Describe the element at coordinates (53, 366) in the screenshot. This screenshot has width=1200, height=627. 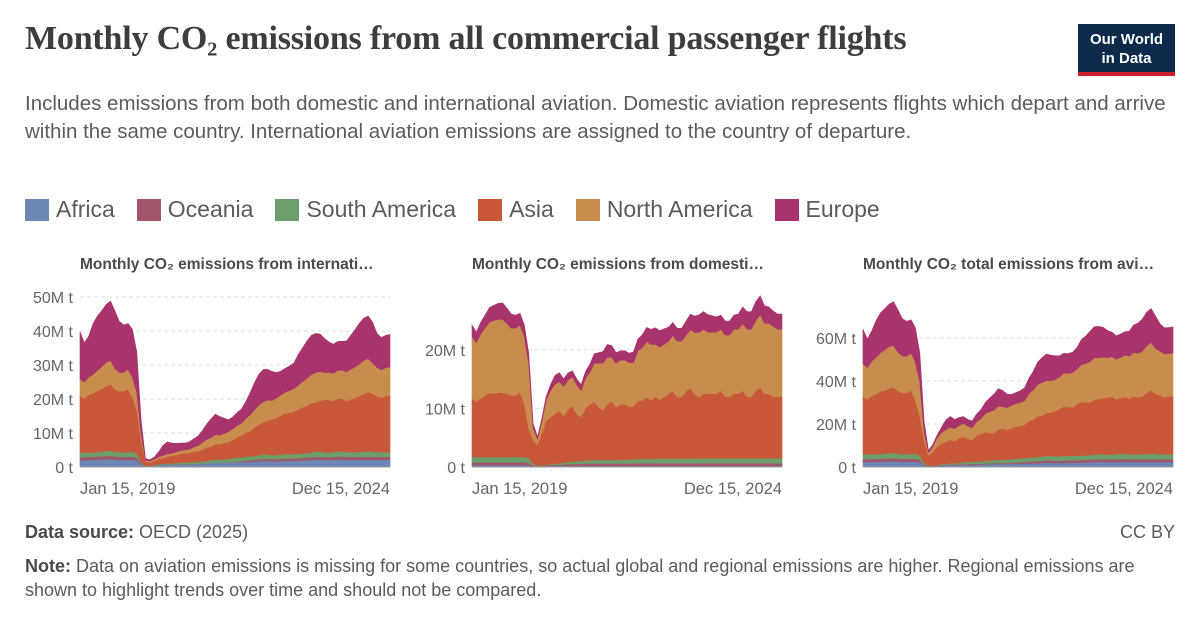
I see `y-tick-label: 30M t` at that location.